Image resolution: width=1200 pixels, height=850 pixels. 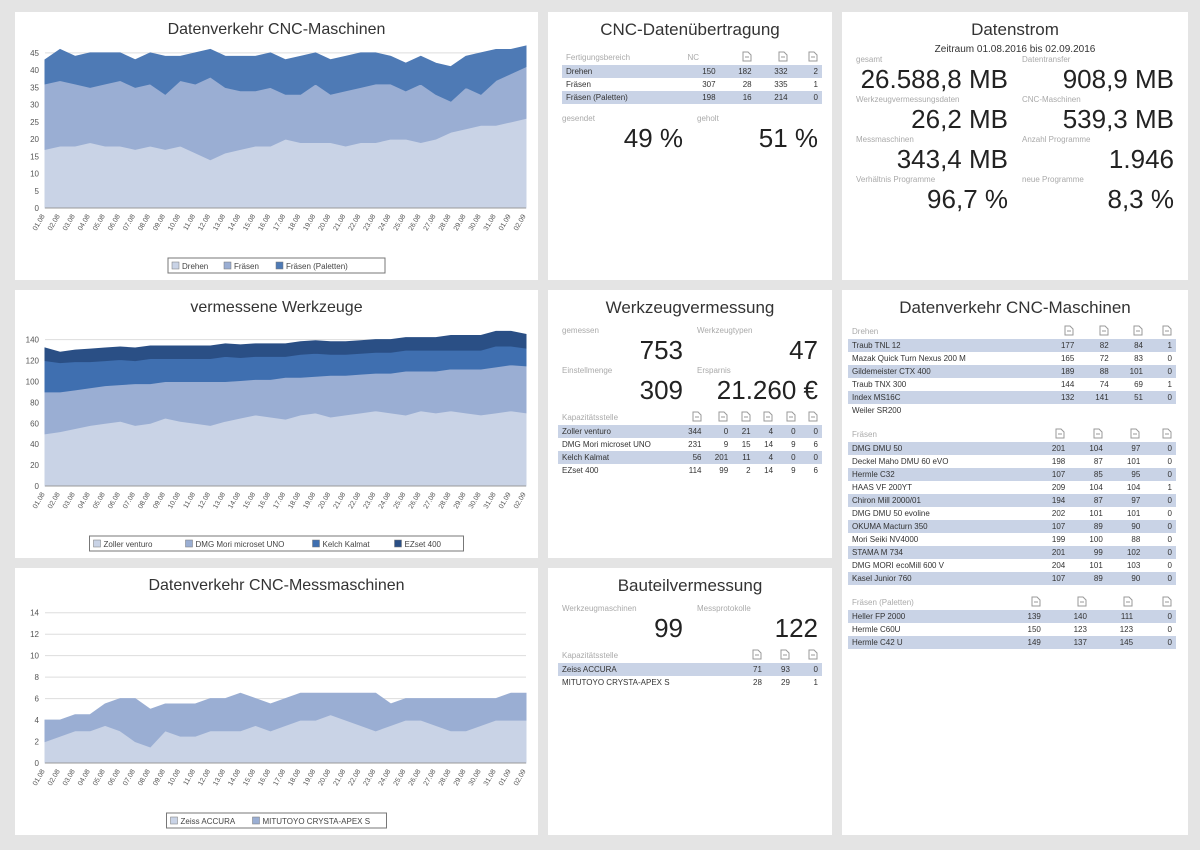 What do you see at coordinates (279, 222) in the screenshot?
I see `x-tick-label: 17.08` at bounding box center [279, 222].